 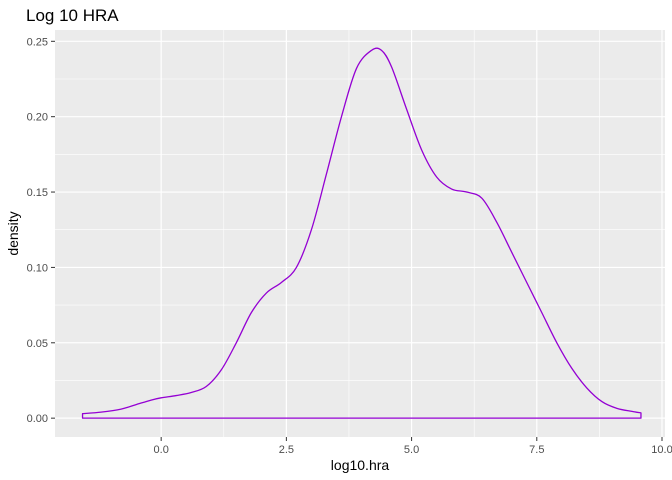 I want to click on y-axis: 0.00 0.05 0.10 0.15 0.20 0.25, so click(x=41, y=230).